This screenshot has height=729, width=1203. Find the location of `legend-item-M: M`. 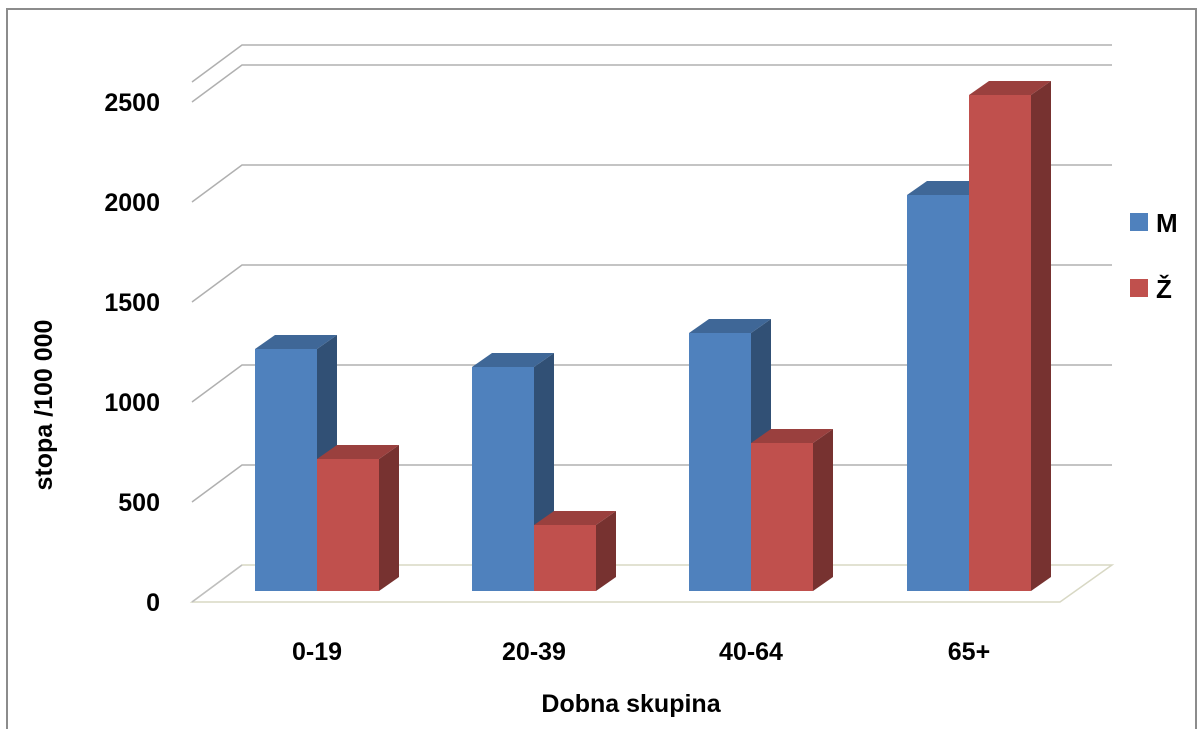

legend-item-M: M is located at coordinates (1154, 223).